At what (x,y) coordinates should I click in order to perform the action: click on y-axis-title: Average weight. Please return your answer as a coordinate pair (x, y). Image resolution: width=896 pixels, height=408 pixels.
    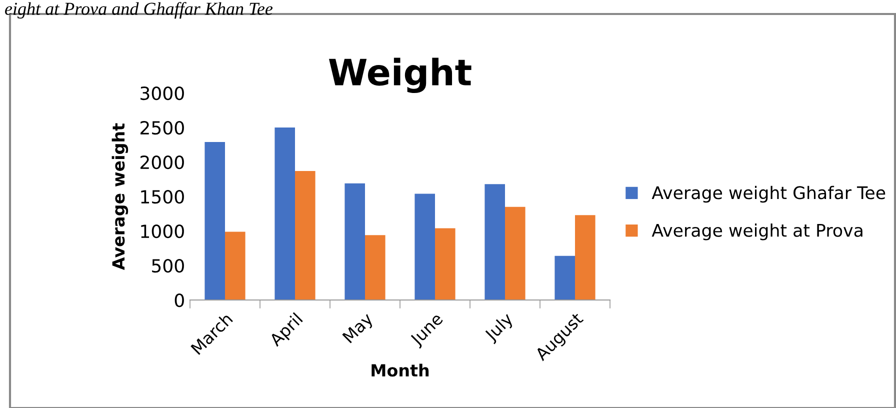
    Looking at the image, I should click on (120, 196).